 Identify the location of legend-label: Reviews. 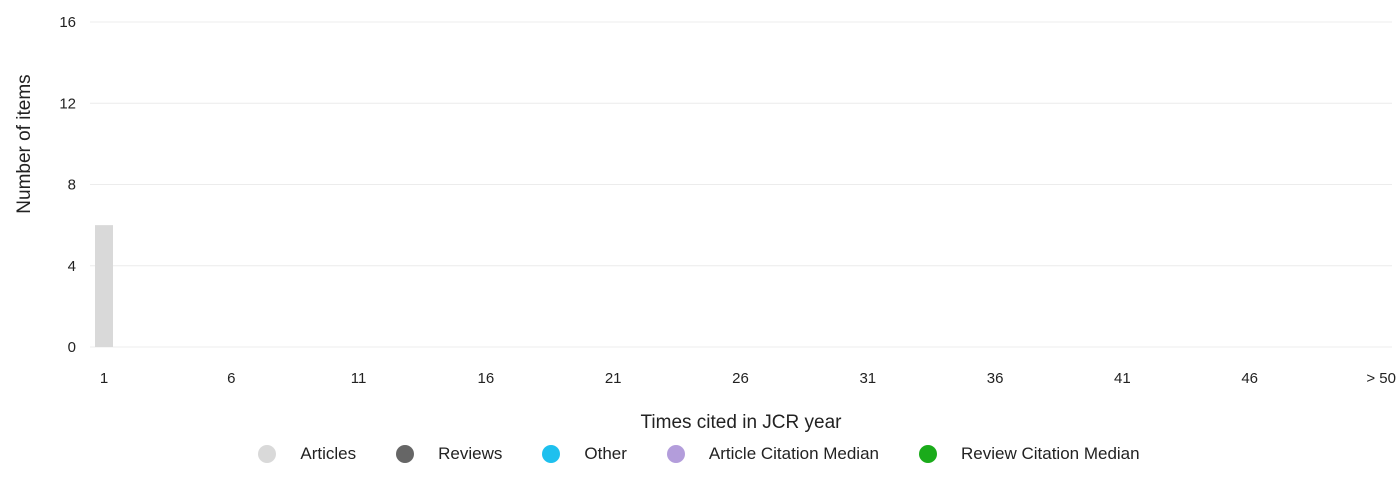
(470, 453).